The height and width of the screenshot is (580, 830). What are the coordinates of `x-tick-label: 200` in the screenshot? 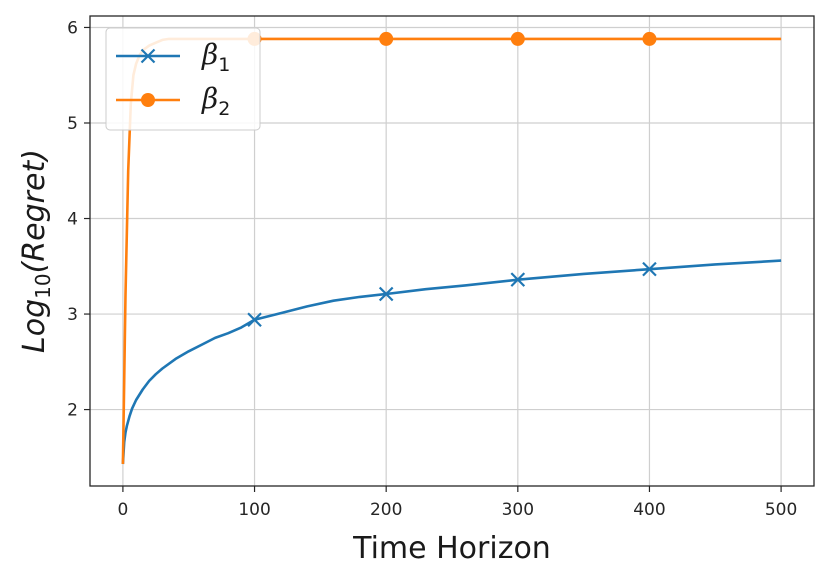 It's located at (386, 510).